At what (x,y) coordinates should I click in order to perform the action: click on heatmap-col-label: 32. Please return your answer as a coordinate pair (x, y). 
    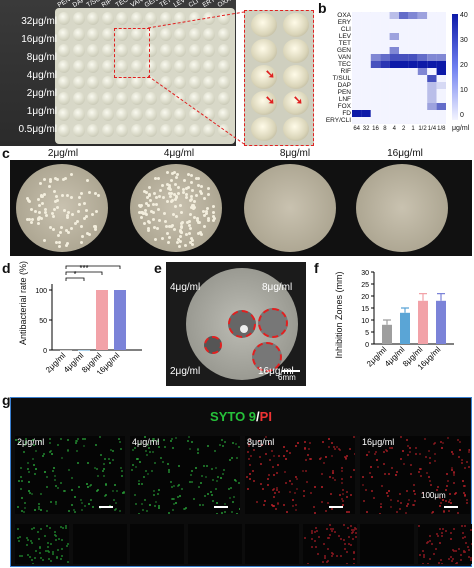
    Looking at the image, I should click on (365, 129).